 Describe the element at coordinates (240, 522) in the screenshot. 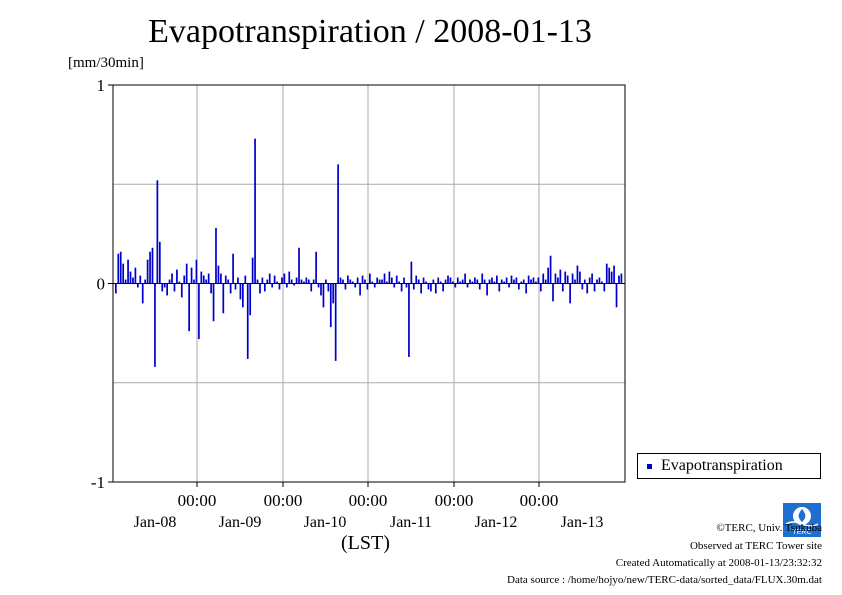

I see `x-tick-label-date: Jan-09` at that location.